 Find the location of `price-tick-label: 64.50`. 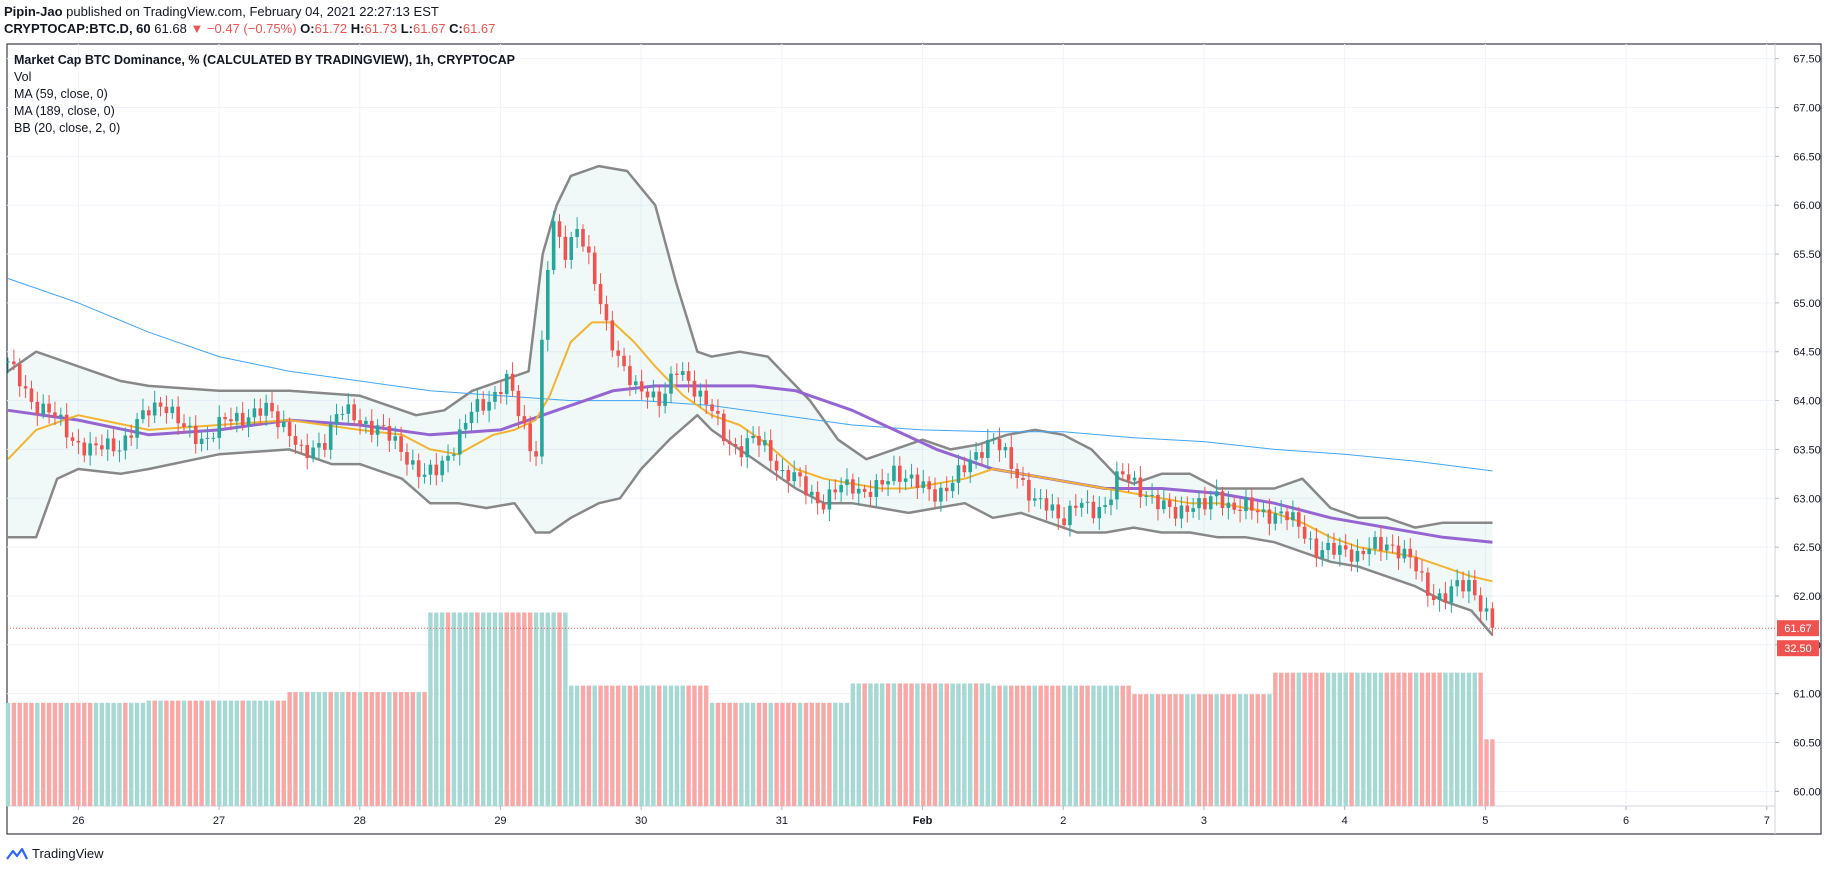

price-tick-label: 64.50 is located at coordinates (1807, 353).